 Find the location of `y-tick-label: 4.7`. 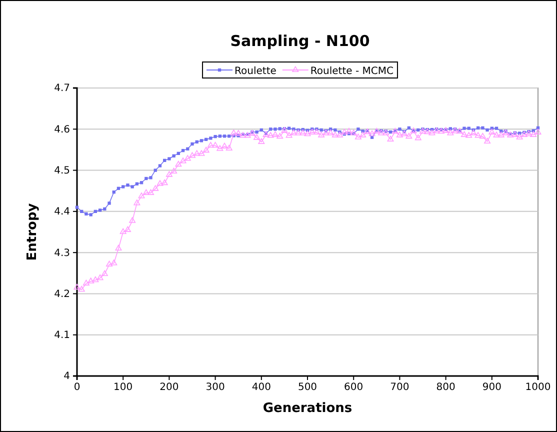

y-tick-label: 4.7 is located at coordinates (62, 88).